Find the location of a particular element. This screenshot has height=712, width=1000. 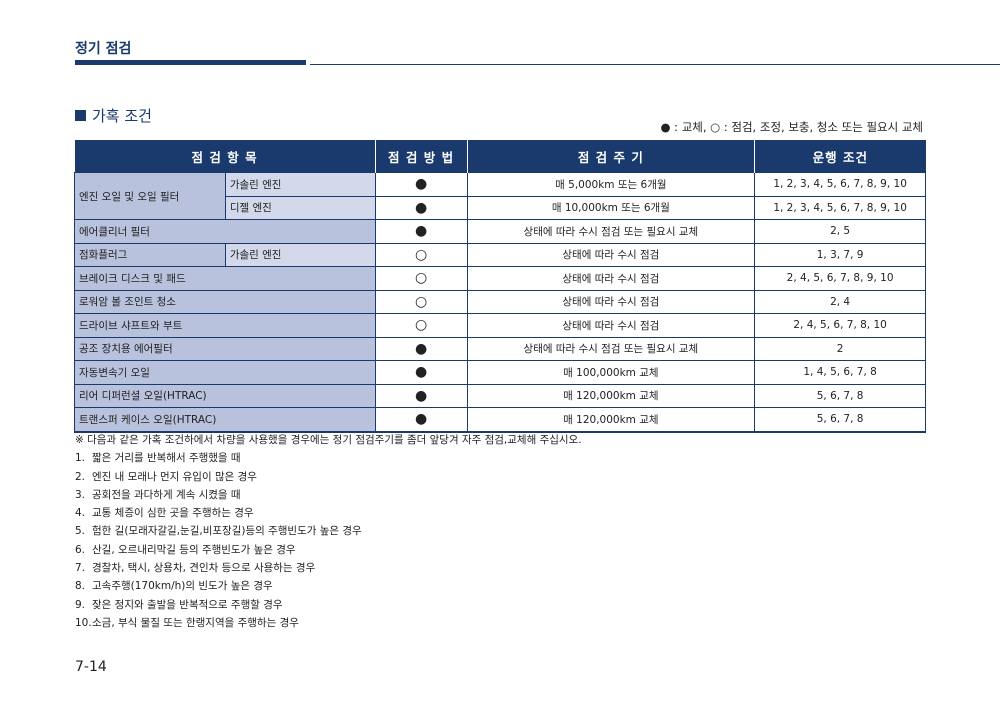

table-legend: ● : 교체, ○ : 점검, 조정, 보충, 청소 또는 필요시 교체 is located at coordinates (791, 127).